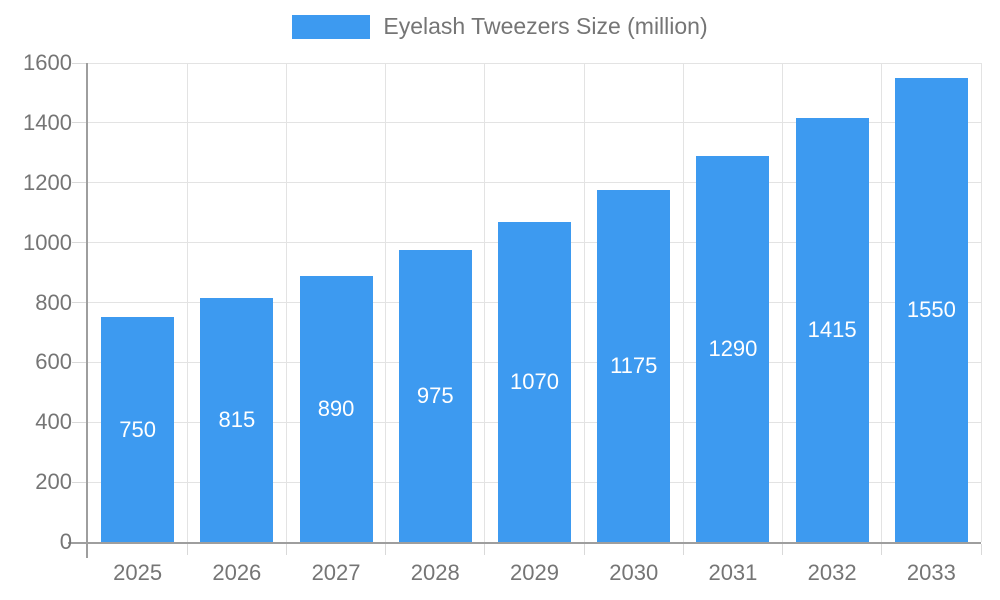 The width and height of the screenshot is (1000, 600). Describe the element at coordinates (47, 122) in the screenshot. I see `y-axis-label: 1400` at that location.